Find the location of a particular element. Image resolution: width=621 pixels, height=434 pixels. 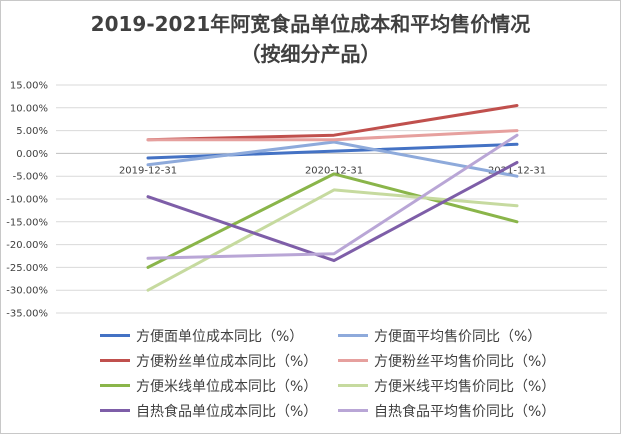

legend-label: 方便粉丝平均售价同比（%） is located at coordinates (465, 361).